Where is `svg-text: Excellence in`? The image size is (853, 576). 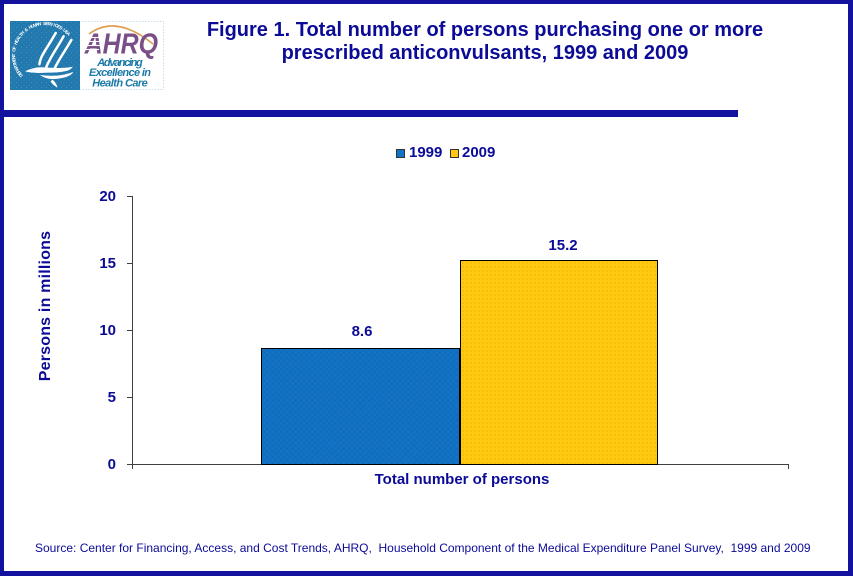 svg-text: Excellence in is located at coordinates (120, 73).